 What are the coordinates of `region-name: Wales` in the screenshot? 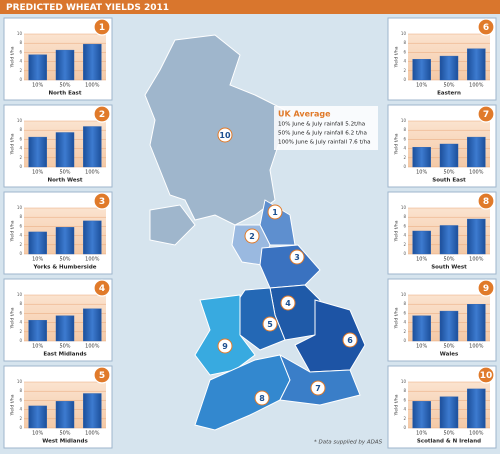 It's located at (449, 355).